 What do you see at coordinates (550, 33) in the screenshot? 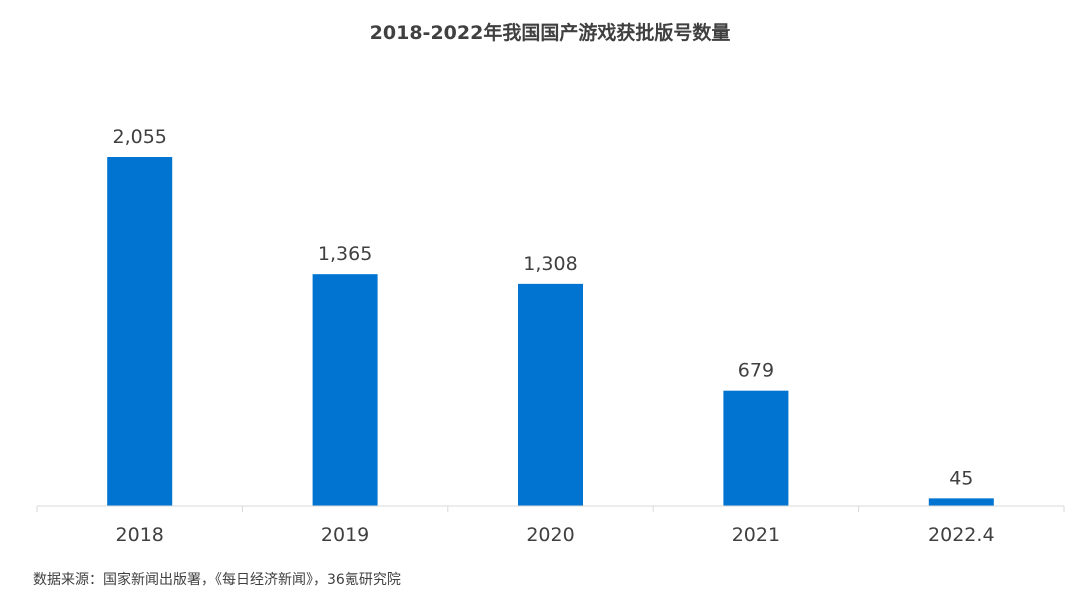
I see `chart-title: 2018-2022年我国国产游戏获批版号数量` at bounding box center [550, 33].